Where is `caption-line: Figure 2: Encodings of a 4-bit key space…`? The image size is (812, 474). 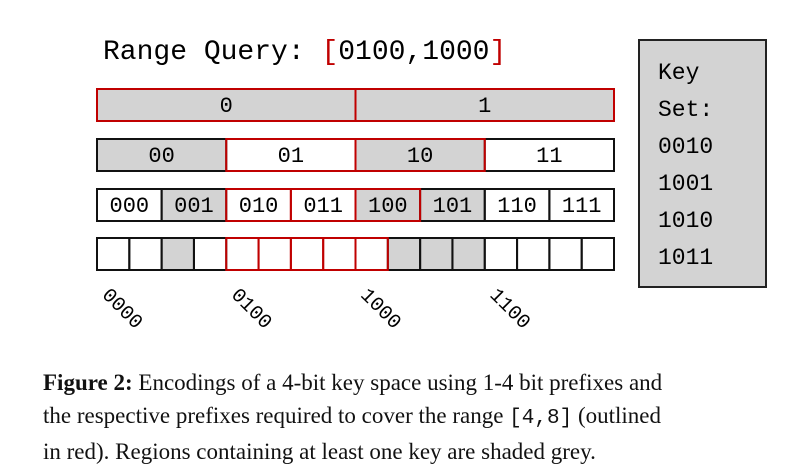 caption-line: Figure 2: Encodings of a 4-bit key space… is located at coordinates (423, 382).